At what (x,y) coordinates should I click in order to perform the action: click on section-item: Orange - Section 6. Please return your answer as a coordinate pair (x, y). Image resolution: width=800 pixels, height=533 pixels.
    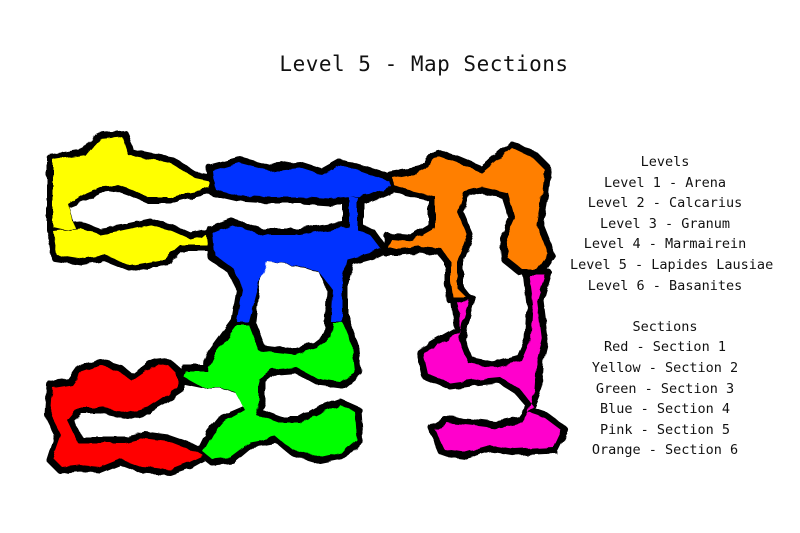
    Looking at the image, I should click on (665, 450).